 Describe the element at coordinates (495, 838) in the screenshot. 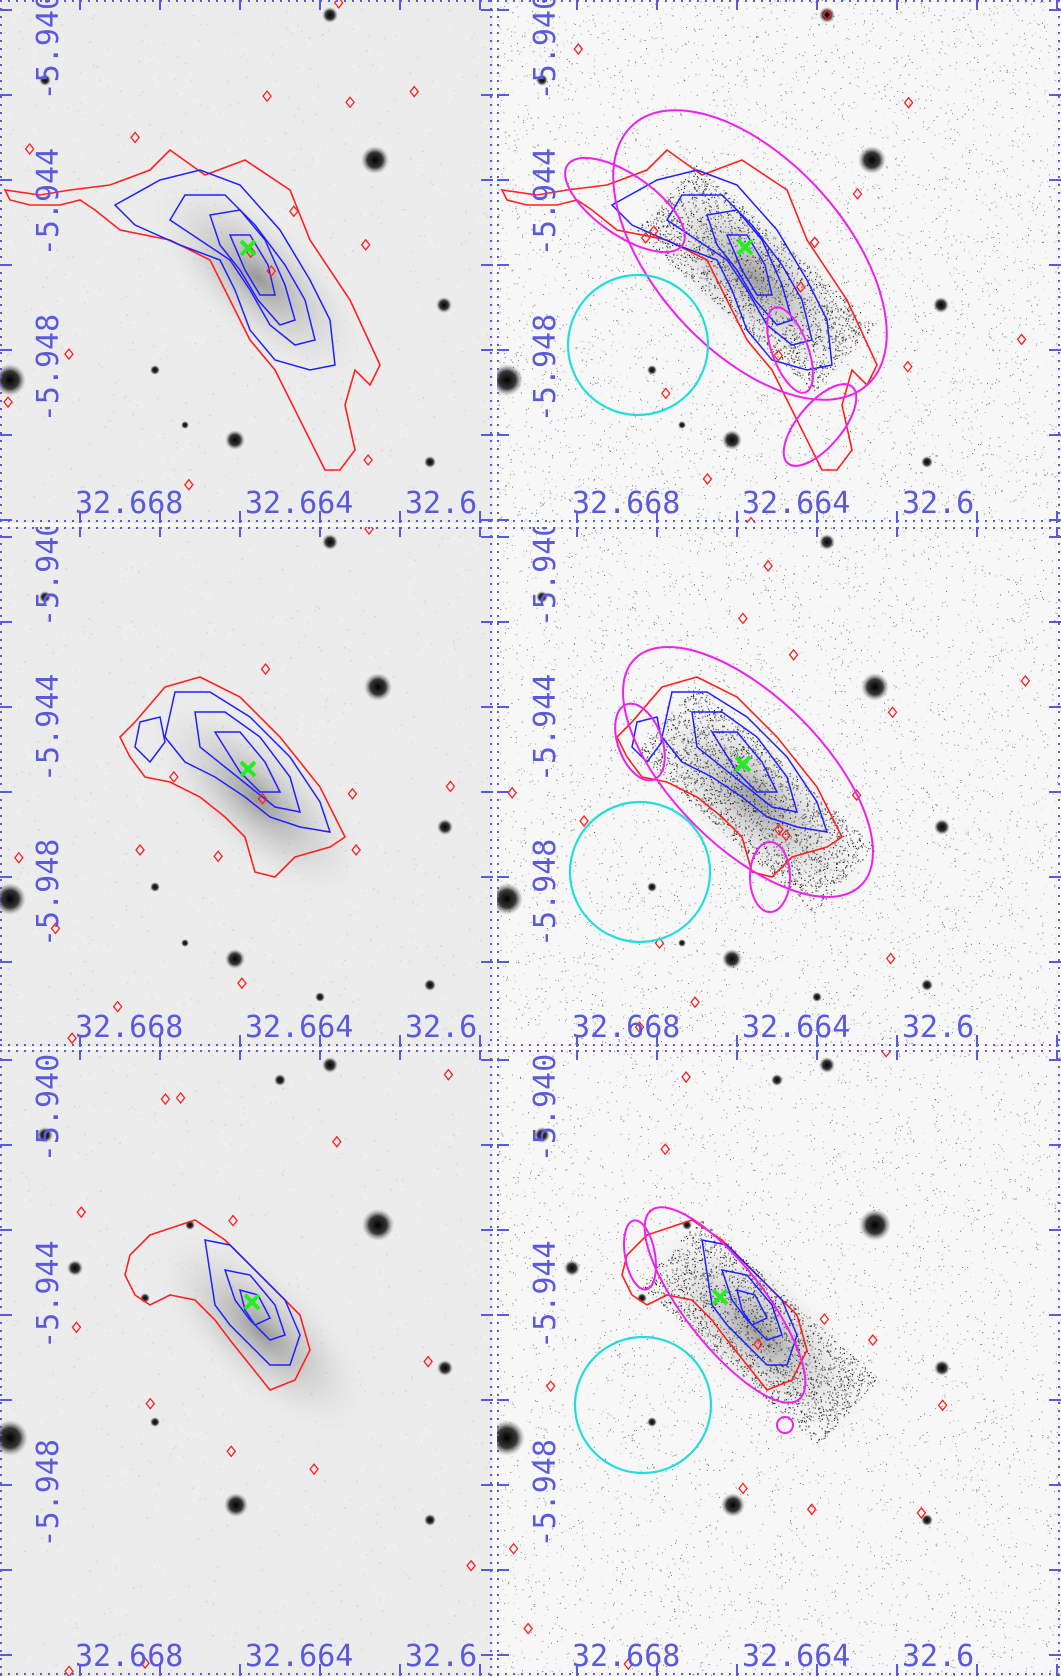

I see `column-divider` at that location.